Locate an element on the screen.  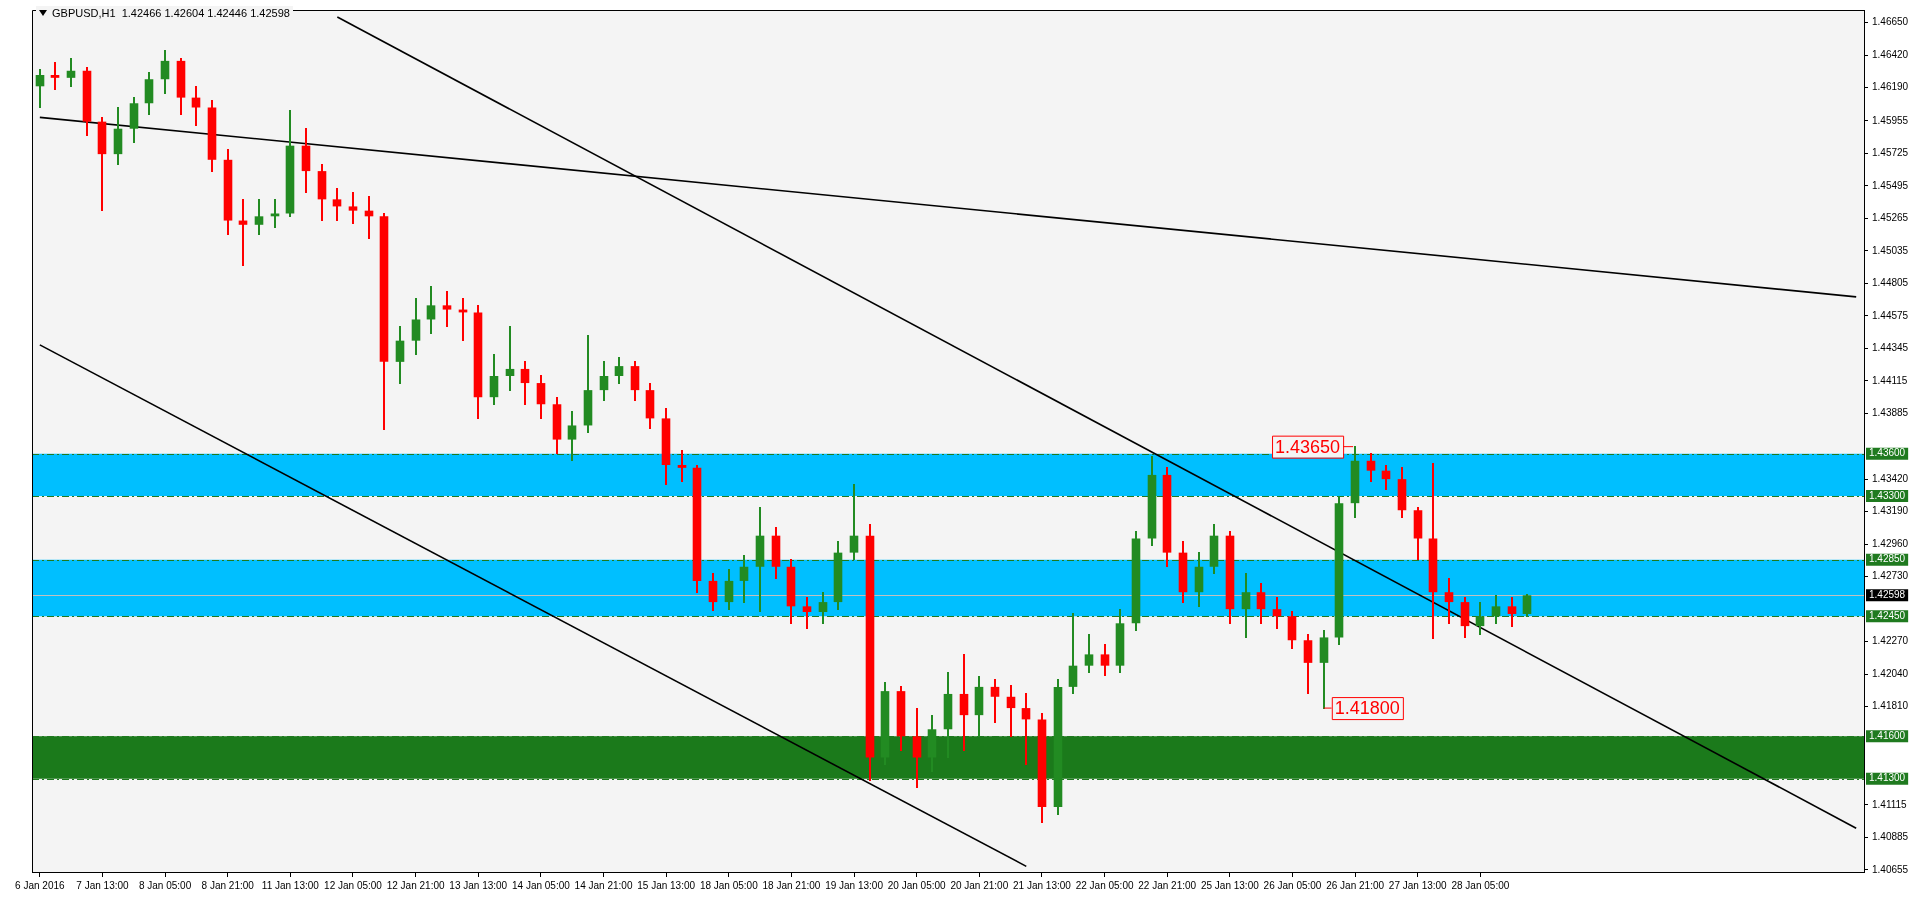
x-tick-label: 19 Jan 13:00 is located at coordinates (854, 885).